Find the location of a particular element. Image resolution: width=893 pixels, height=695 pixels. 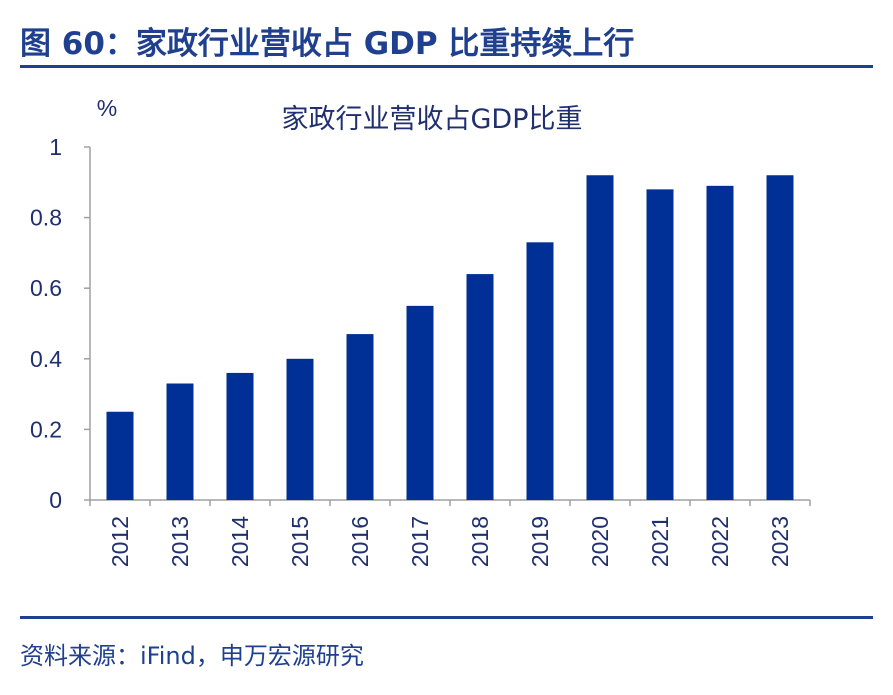

x-tick-label: 2012 is located at coordinates (120, 541).